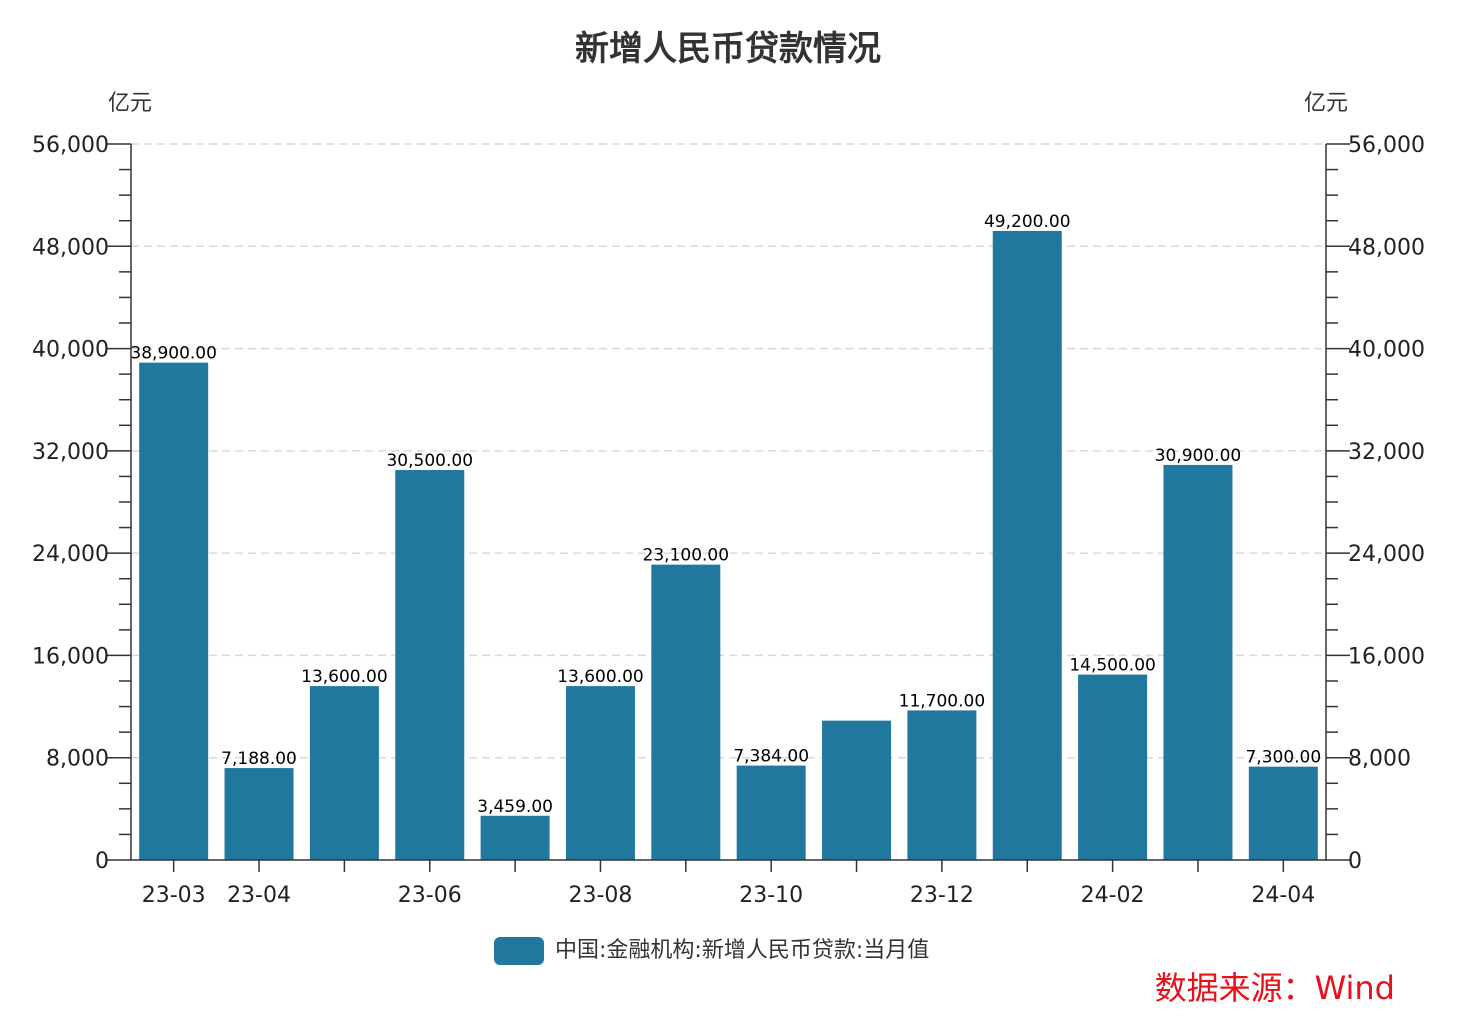  Describe the element at coordinates (1027, 222) in the screenshot. I see `data-label: 49,200.00` at that location.